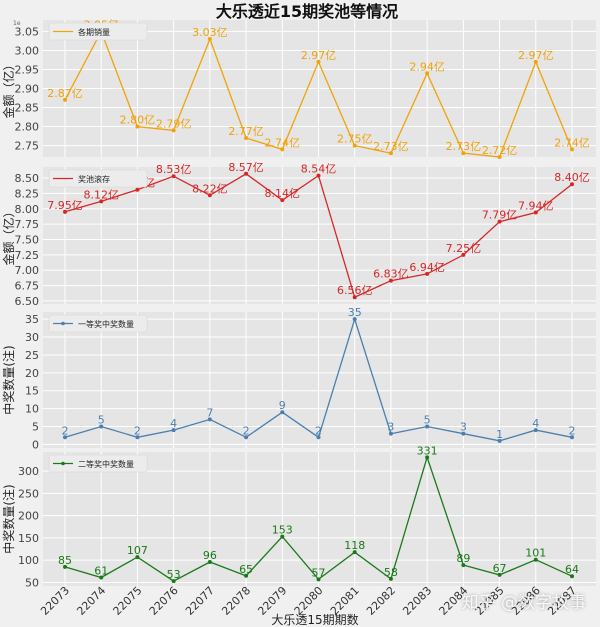  Describe the element at coordinates (32, 582) in the screenshot. I see `y-tick-label: 50` at that location.